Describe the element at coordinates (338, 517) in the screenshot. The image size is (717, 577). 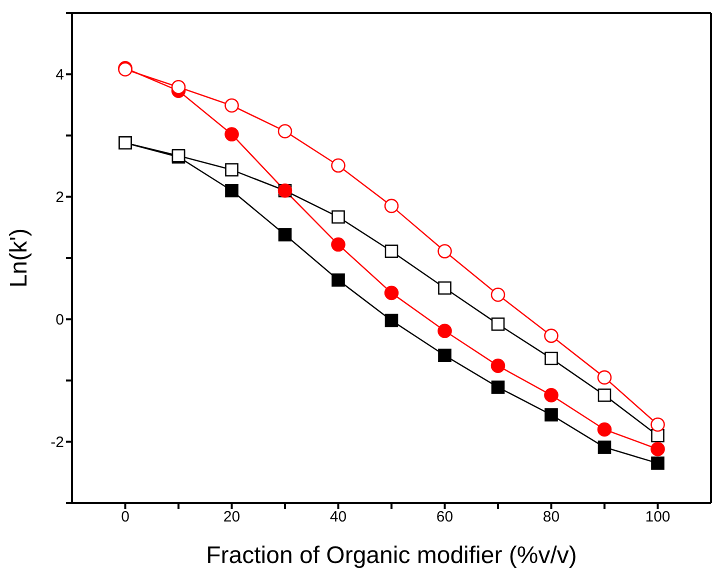
I see `x-tick-label: 40` at that location.